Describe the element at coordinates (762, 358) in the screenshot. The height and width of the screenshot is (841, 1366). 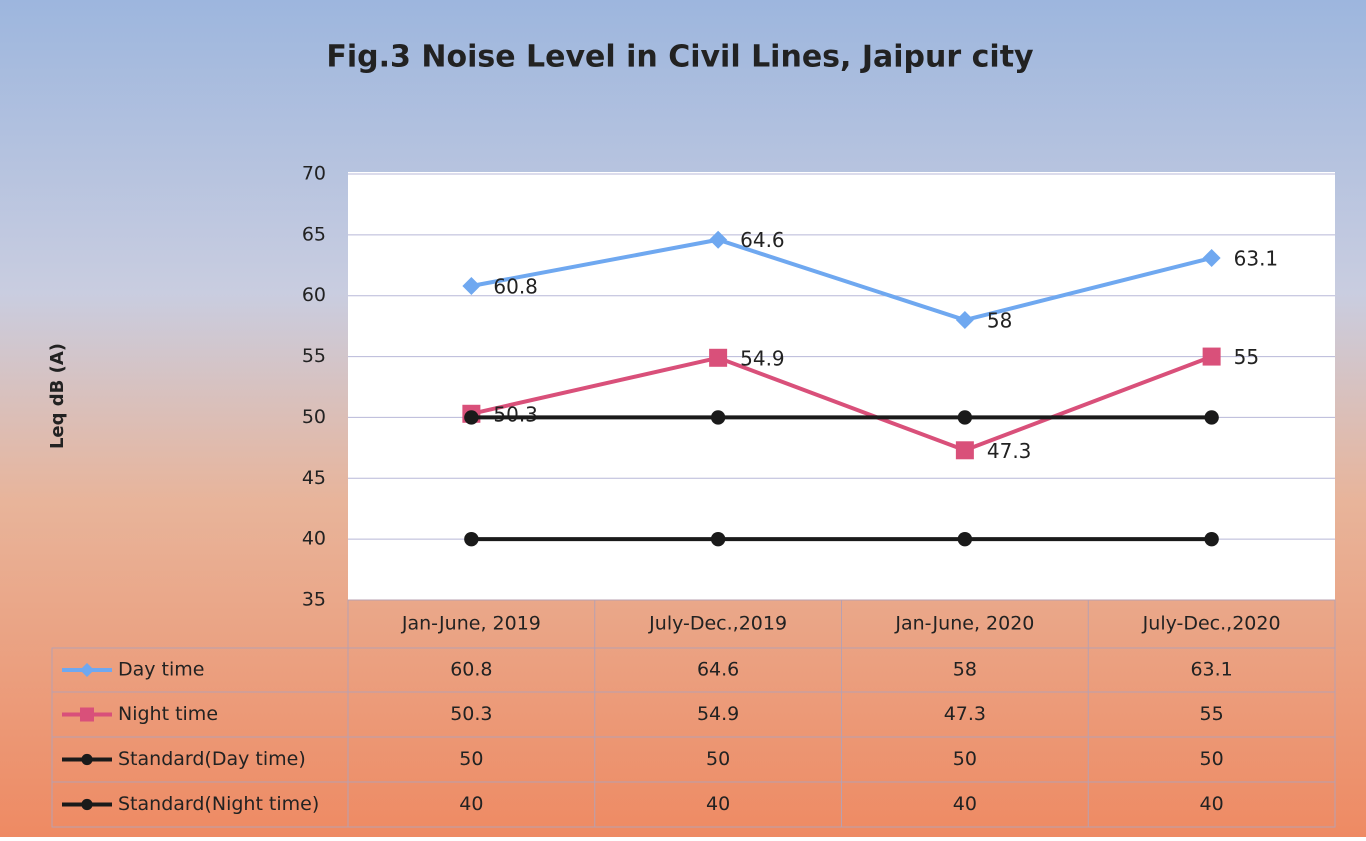
I see `data-label: 54.9` at that location.